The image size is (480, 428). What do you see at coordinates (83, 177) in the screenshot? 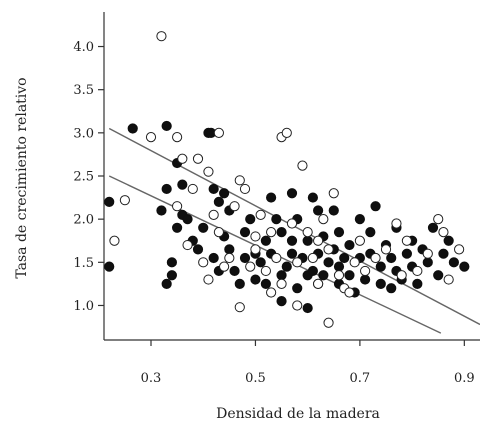
I see `y-tick-label: 2.5` at bounding box center [83, 177].